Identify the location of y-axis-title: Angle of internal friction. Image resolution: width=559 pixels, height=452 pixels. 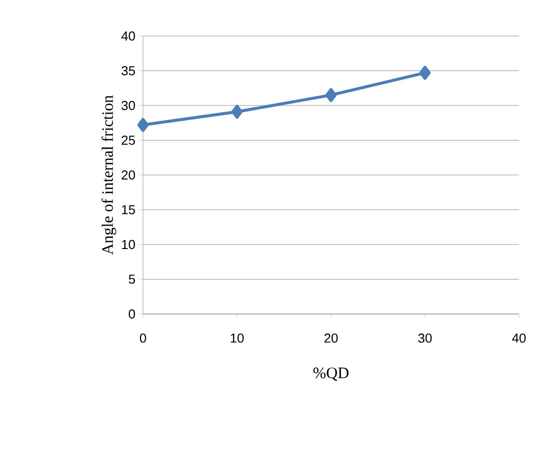
(109, 175).